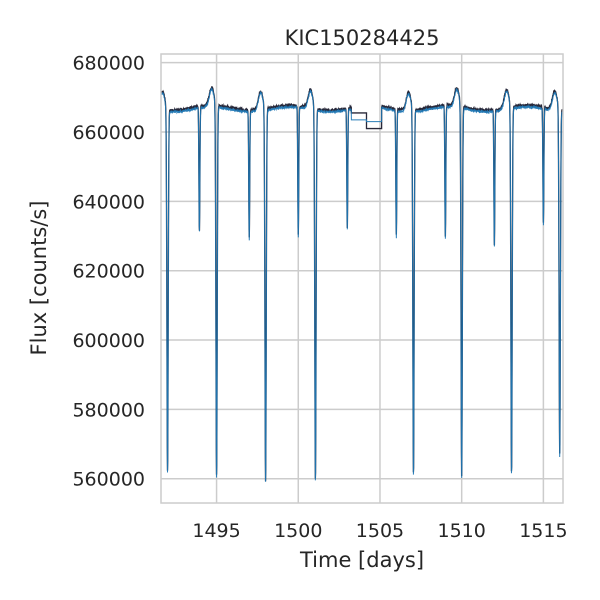  I want to click on chart-title: KIC150284425, so click(362, 38).